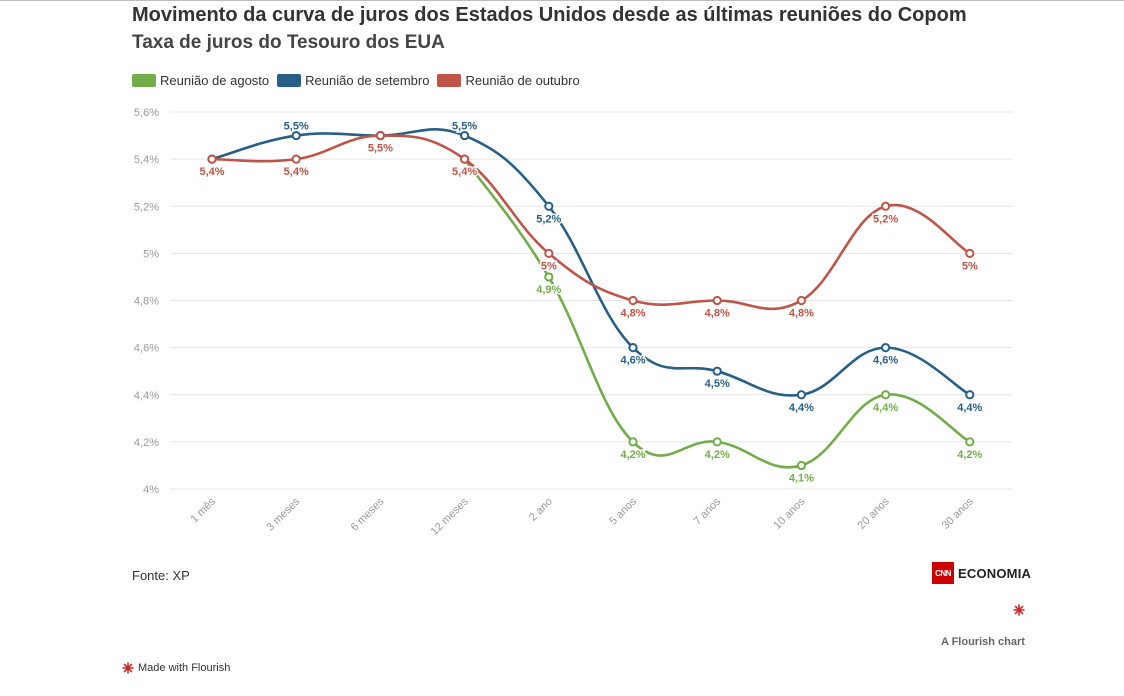 The height and width of the screenshot is (696, 1124). I want to click on x-tick-label: 30 anos, so click(958, 513).